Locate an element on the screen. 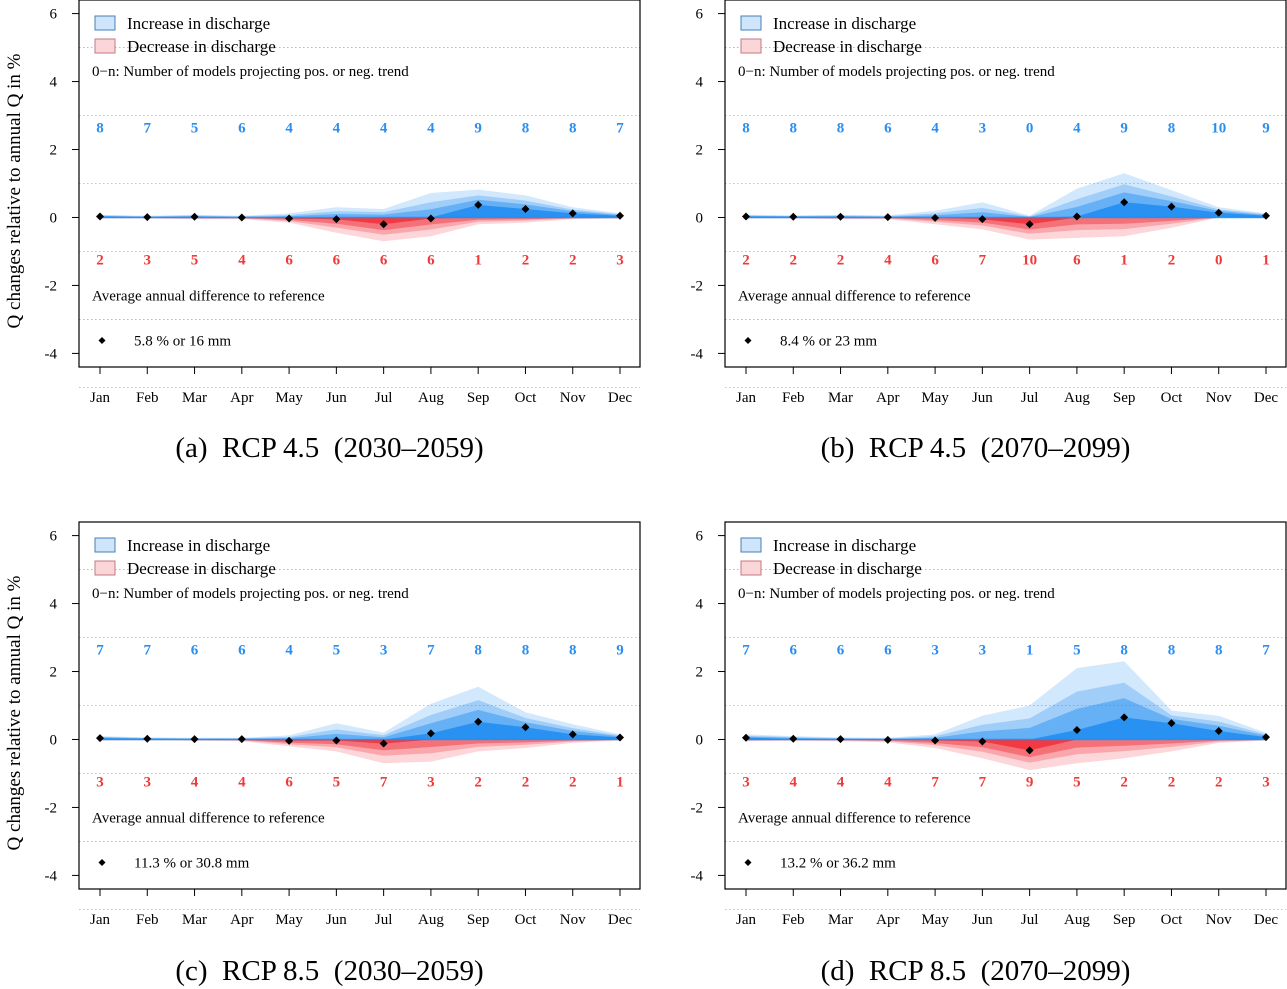 This screenshot has height=989, width=1287. average-annual-value: 5.8 % or 16 mm is located at coordinates (182, 341).